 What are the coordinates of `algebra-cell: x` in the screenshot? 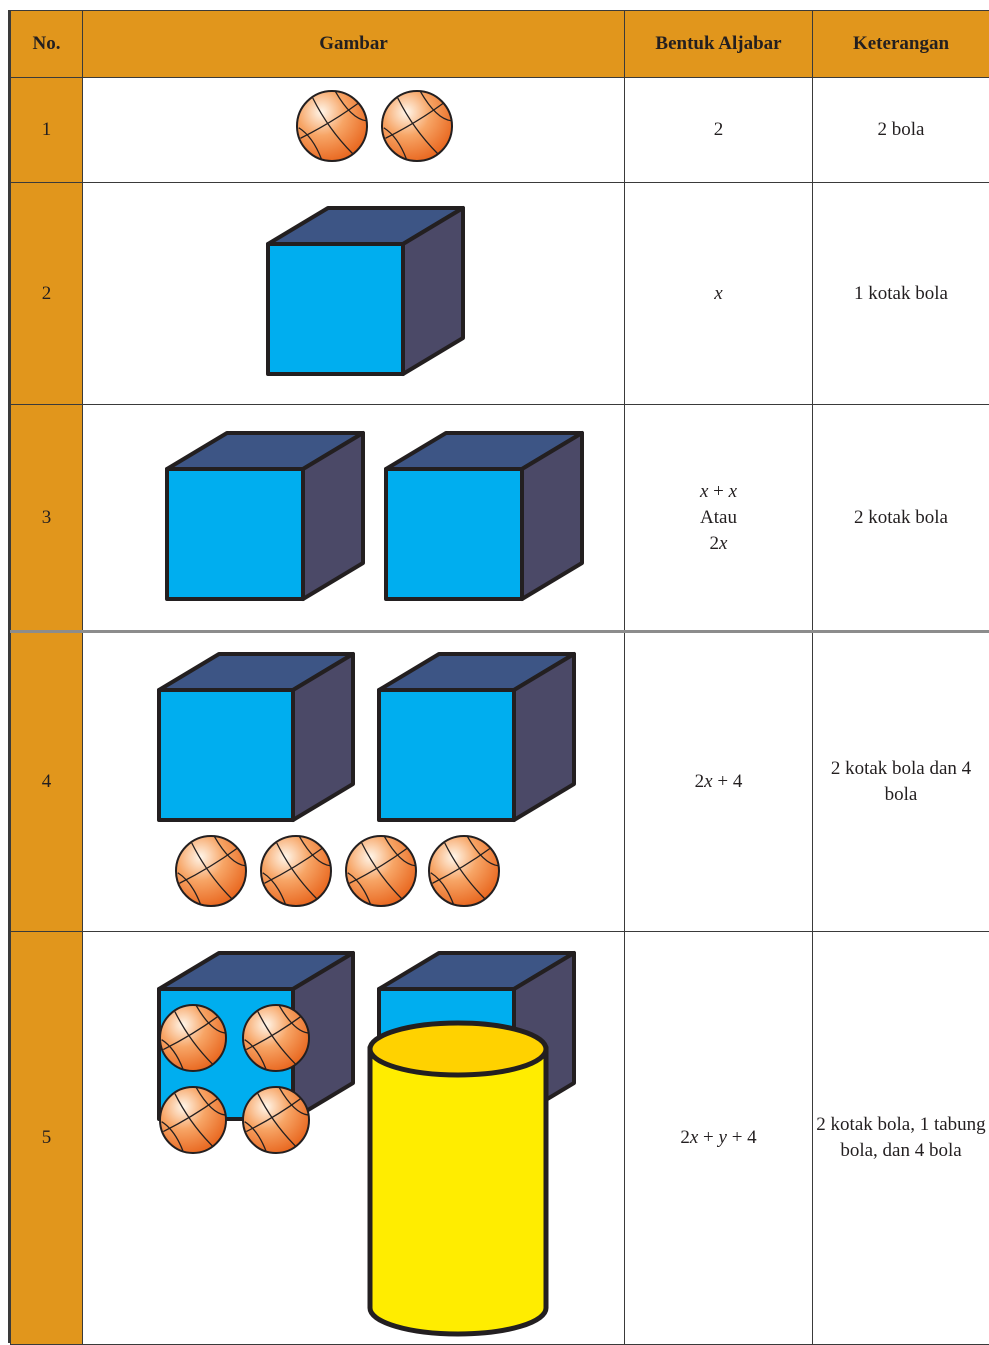 It's located at (719, 294).